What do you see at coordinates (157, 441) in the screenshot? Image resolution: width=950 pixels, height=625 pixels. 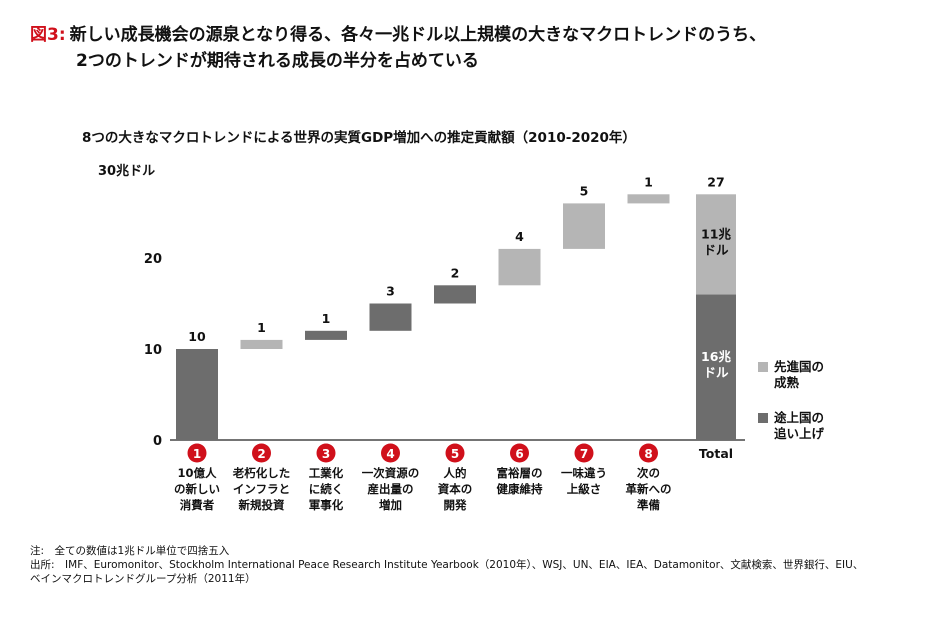 I see `y-tick-label: 0` at bounding box center [157, 441].